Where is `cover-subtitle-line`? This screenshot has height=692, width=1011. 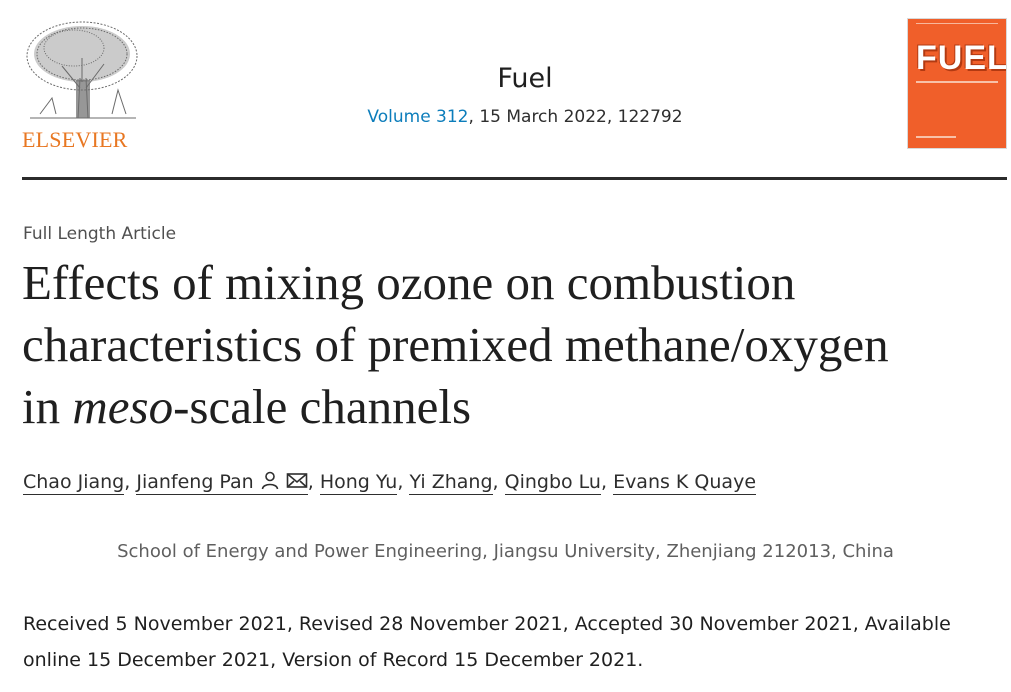 cover-subtitle-line is located at coordinates (957, 82).